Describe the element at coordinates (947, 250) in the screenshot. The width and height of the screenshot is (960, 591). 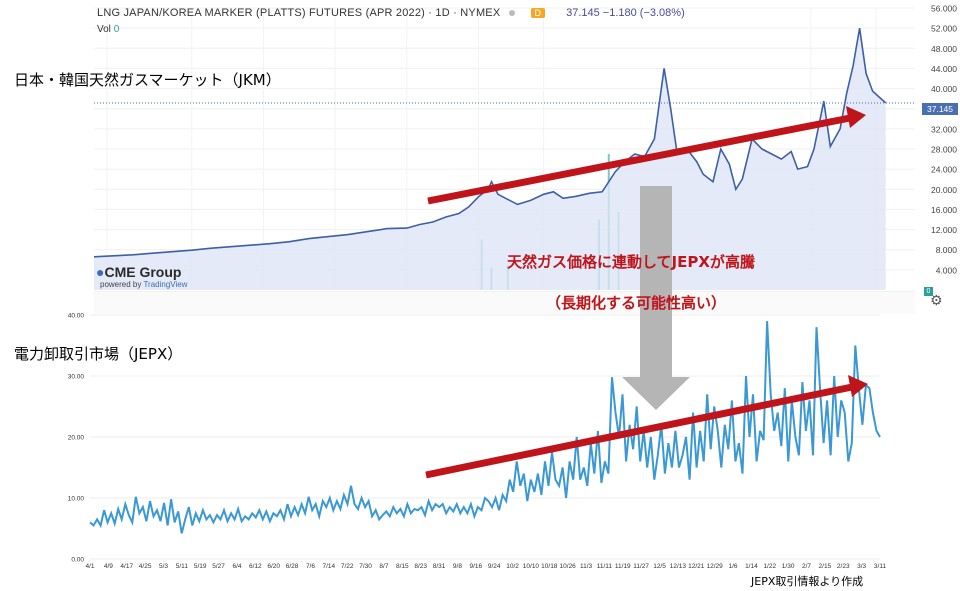
I see `jkm-y-tick-label: 8.000` at that location.